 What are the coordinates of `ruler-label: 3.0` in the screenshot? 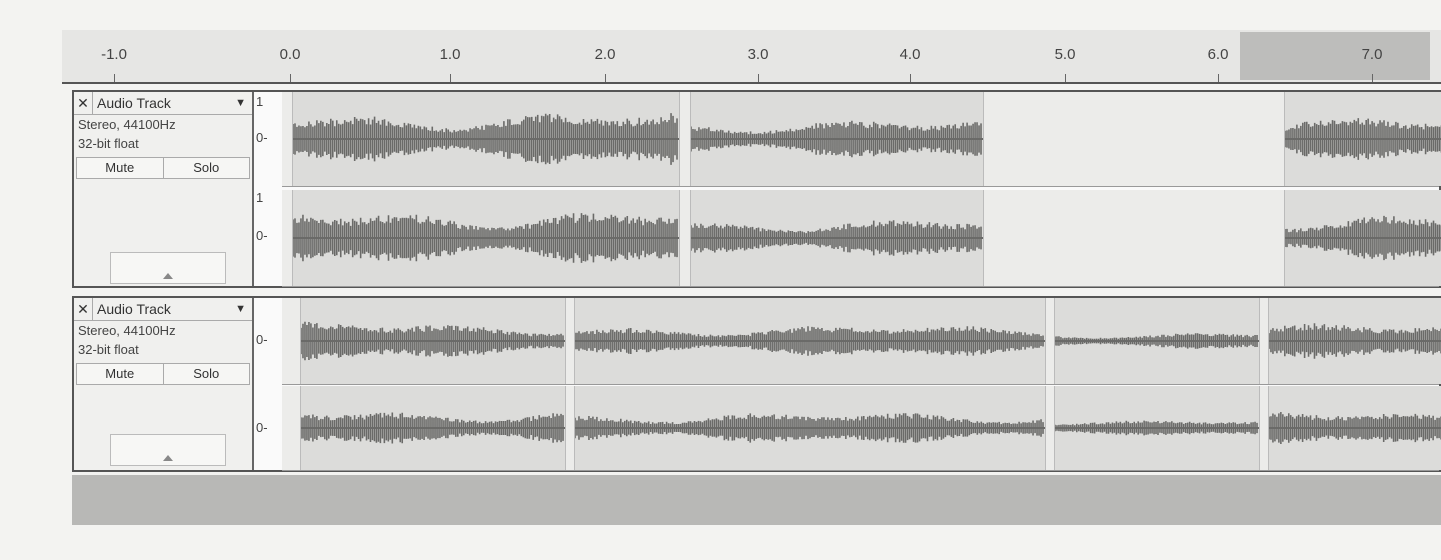 It's located at (758, 54).